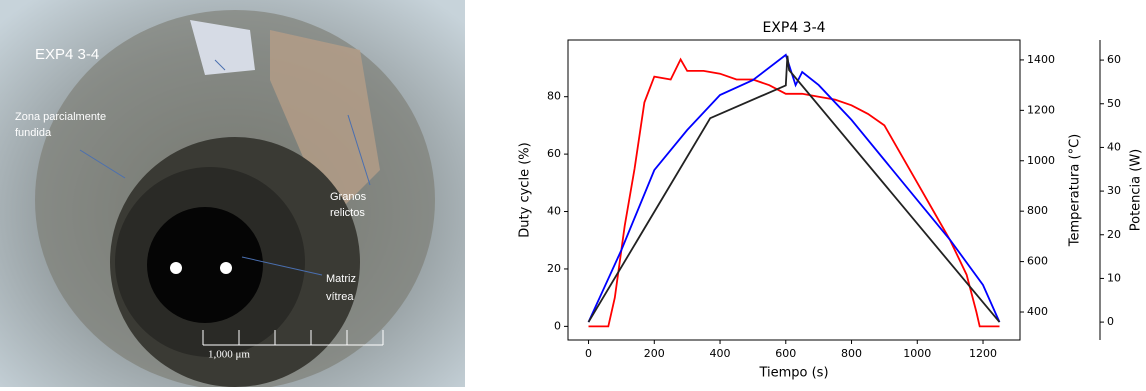 This screenshot has height=391, width=1146. Describe the element at coordinates (1136, 190) in the screenshot. I see `y3-axis-label: Potencia (W)` at that location.